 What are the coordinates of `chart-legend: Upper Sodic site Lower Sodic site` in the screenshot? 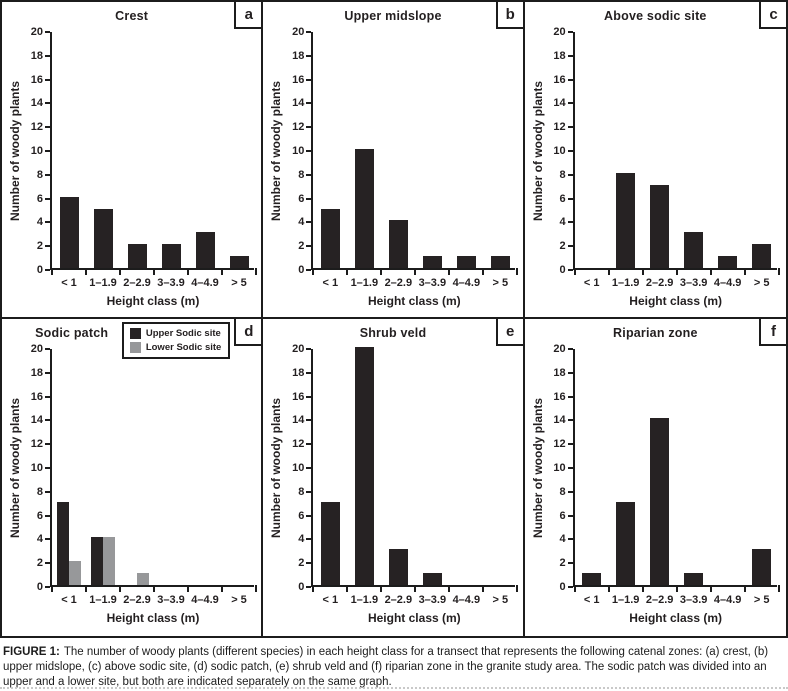 It's located at (176, 340).